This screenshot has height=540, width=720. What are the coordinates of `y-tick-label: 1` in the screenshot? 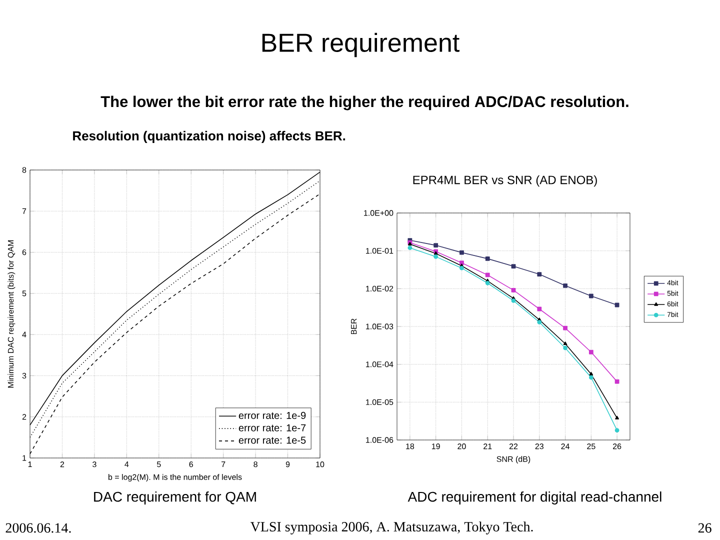 It's located at (24, 458).